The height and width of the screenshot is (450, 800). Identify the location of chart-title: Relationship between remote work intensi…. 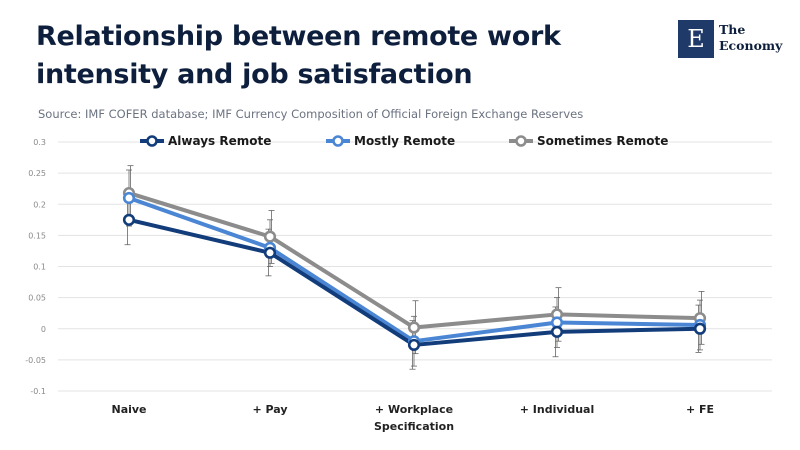
(298, 55).